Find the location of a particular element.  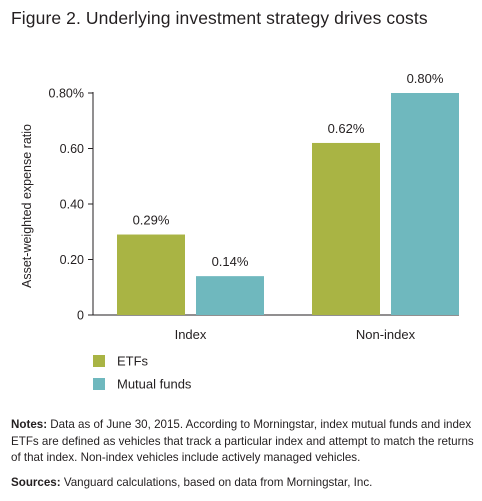

bar-value-label: 0.62% is located at coordinates (346, 128).